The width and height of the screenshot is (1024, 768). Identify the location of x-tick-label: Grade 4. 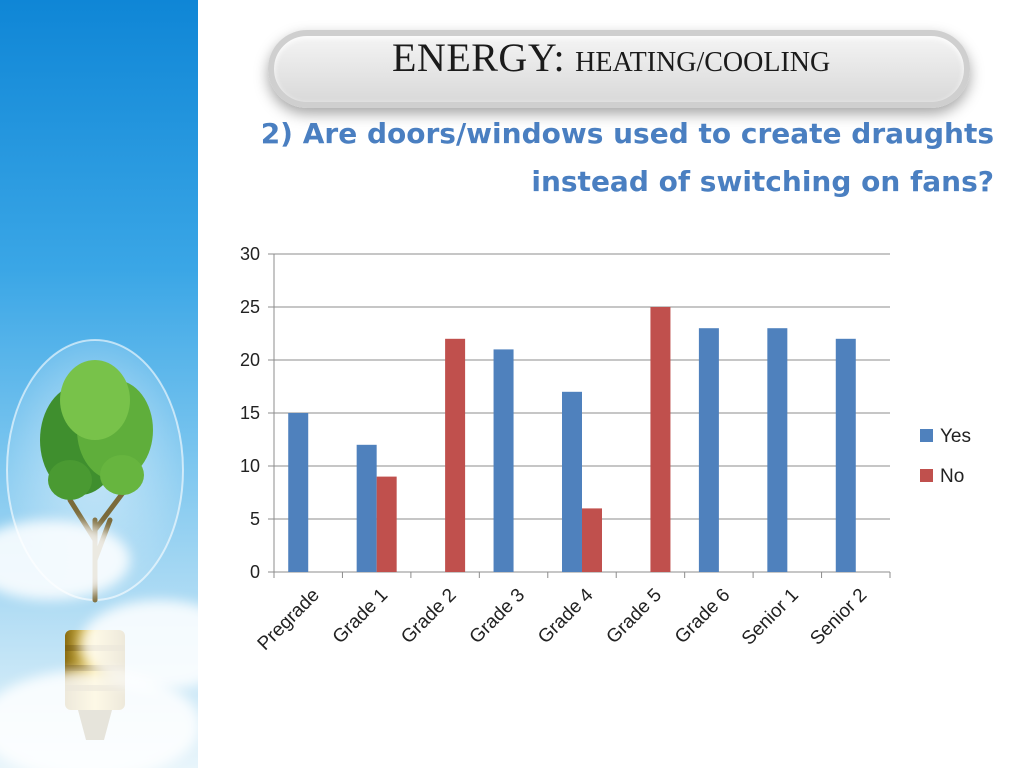
(566, 616).